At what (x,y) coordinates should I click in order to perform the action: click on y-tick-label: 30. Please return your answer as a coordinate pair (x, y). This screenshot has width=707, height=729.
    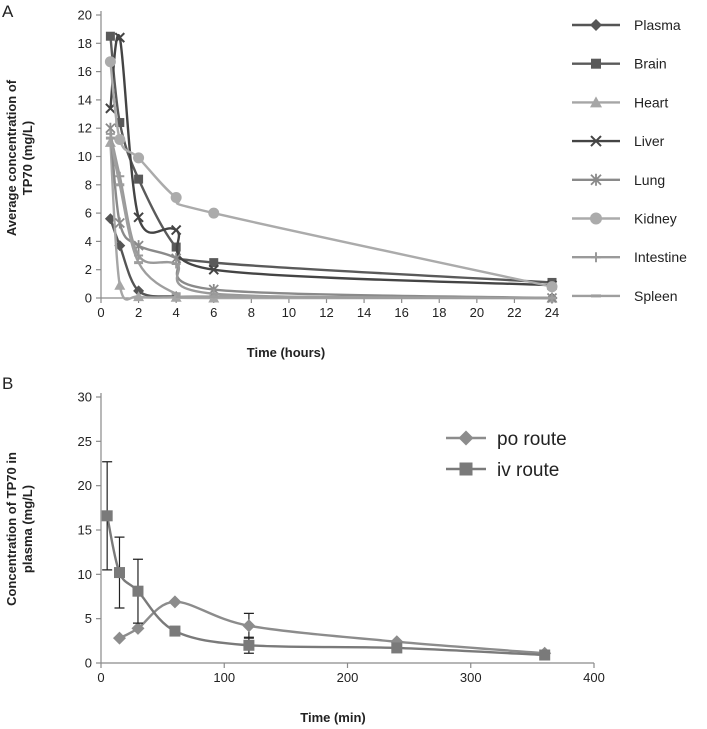
    Looking at the image, I should click on (85, 397).